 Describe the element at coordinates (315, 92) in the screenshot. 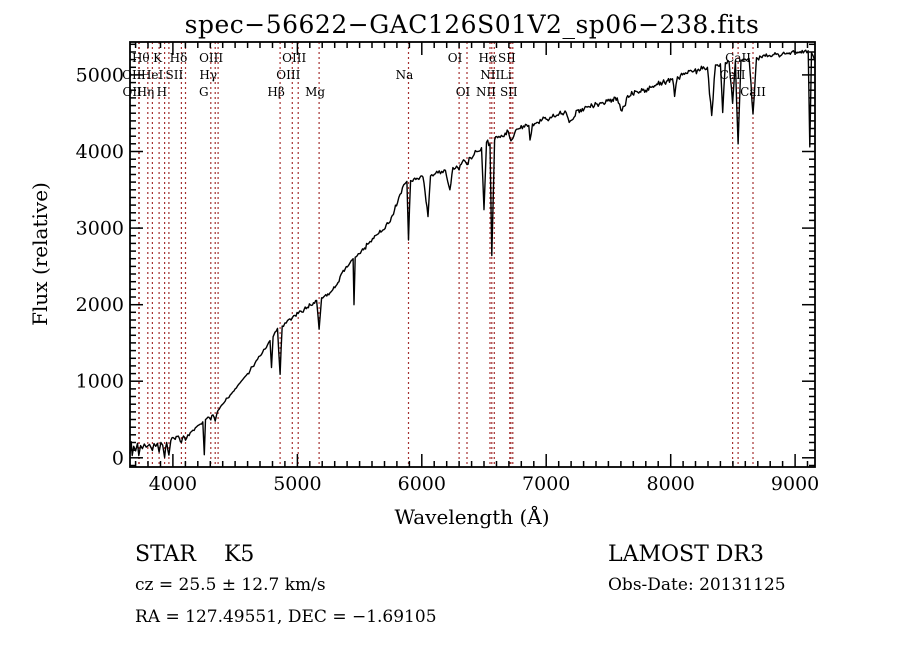

I see `line-label-Mg: Mg` at that location.